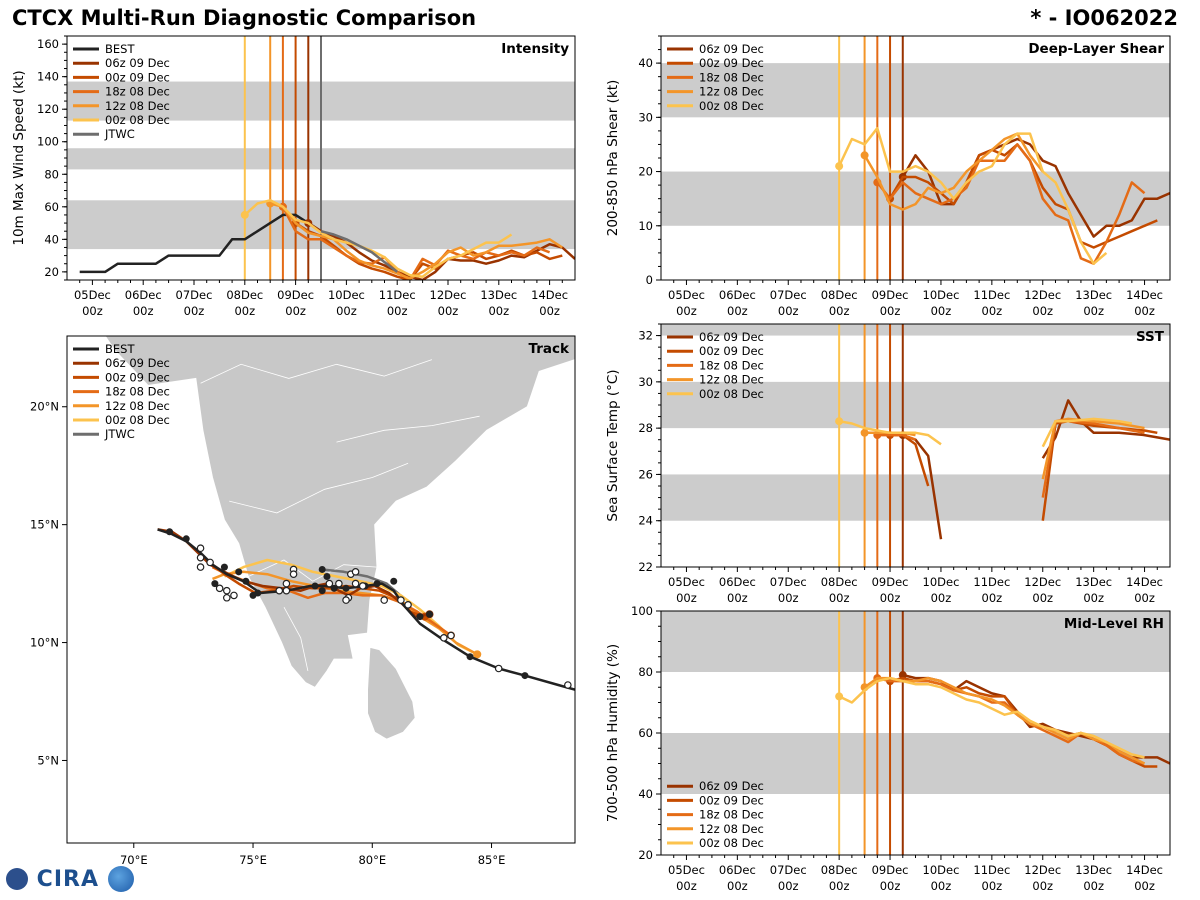 This screenshot has width=1200, height=900. What do you see at coordinates (686, 295) in the screenshot?
I see `shear-xtick-label: 05Dec` at bounding box center [686, 295].